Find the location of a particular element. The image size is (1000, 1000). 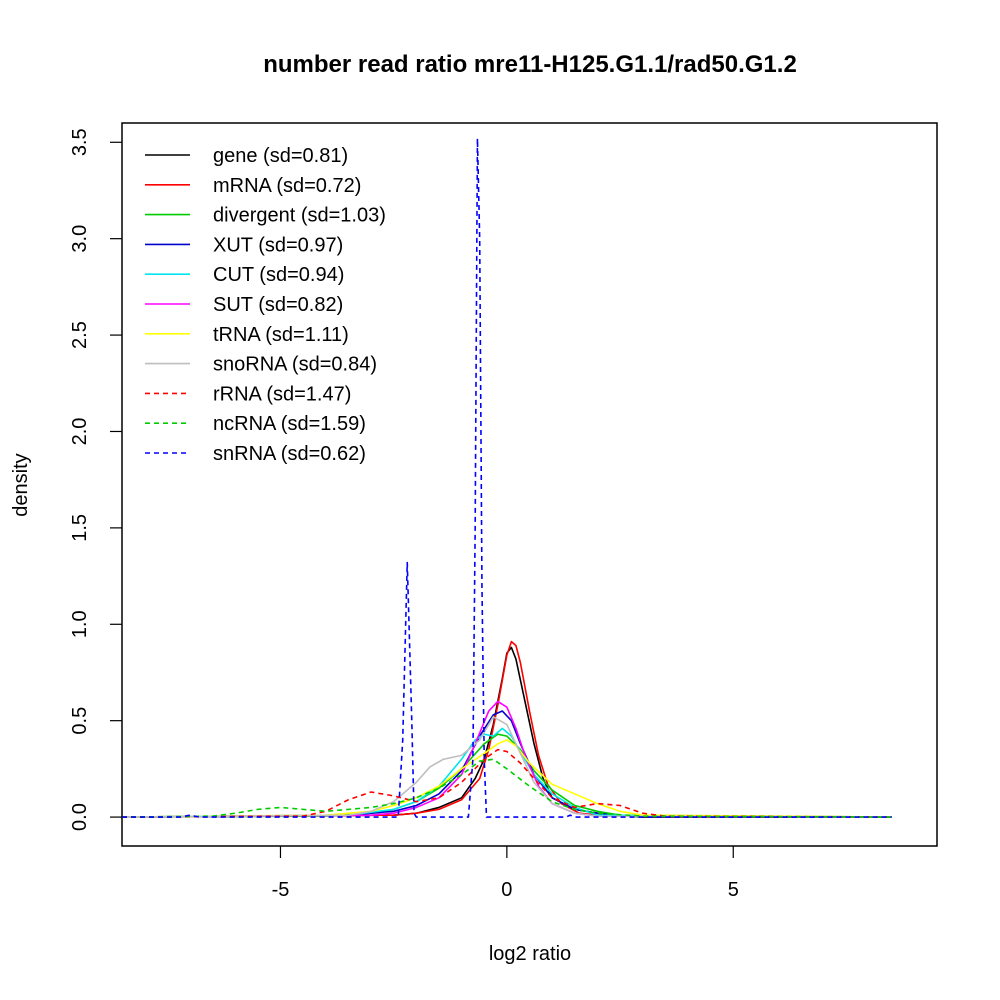

legend-label-5: SUT (sd=0.82) is located at coordinates (278, 305).